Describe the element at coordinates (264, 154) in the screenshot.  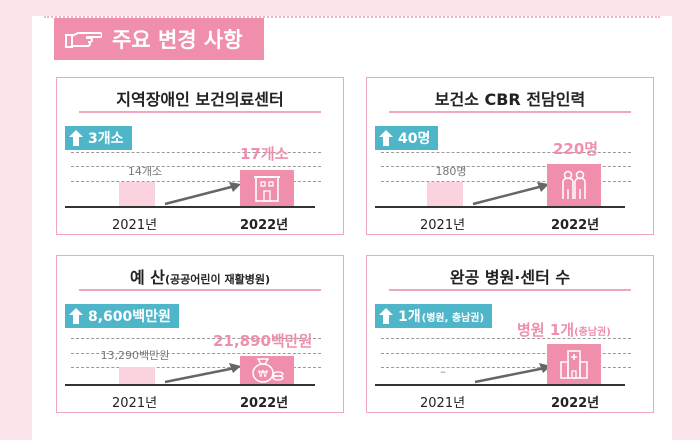
I see `value-2022: 17개소` at that location.